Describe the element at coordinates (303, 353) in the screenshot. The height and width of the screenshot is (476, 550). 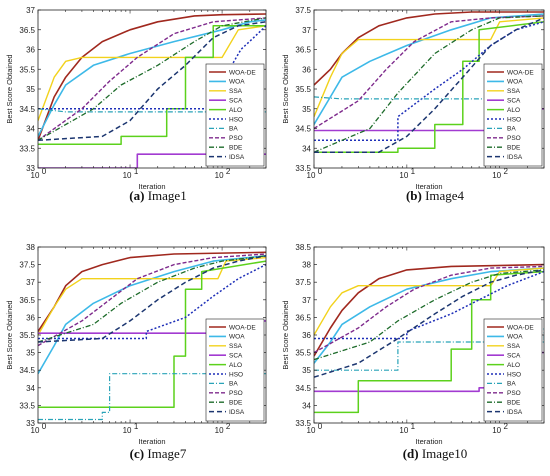
I see `y-tick-label: 35.5` at that location.